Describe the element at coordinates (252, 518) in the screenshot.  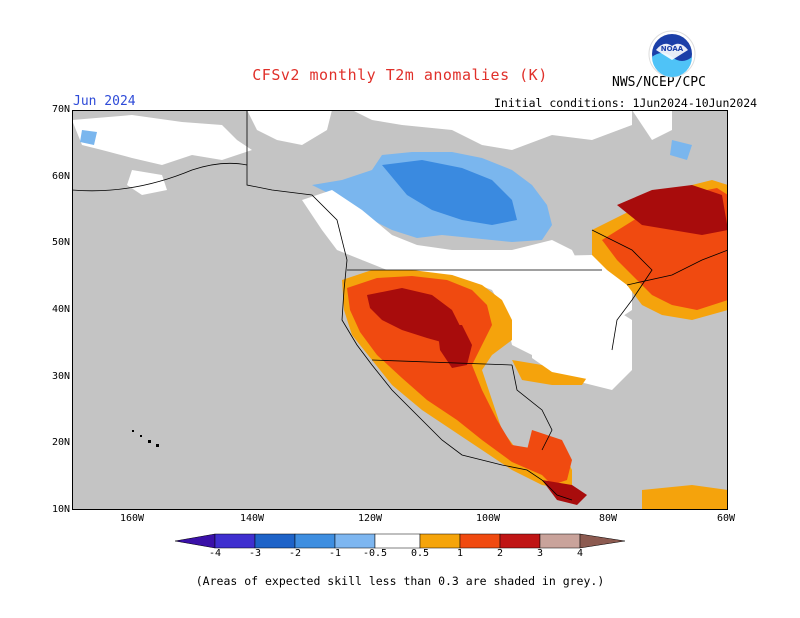
I see `lon-label-140w: 140W` at that location.